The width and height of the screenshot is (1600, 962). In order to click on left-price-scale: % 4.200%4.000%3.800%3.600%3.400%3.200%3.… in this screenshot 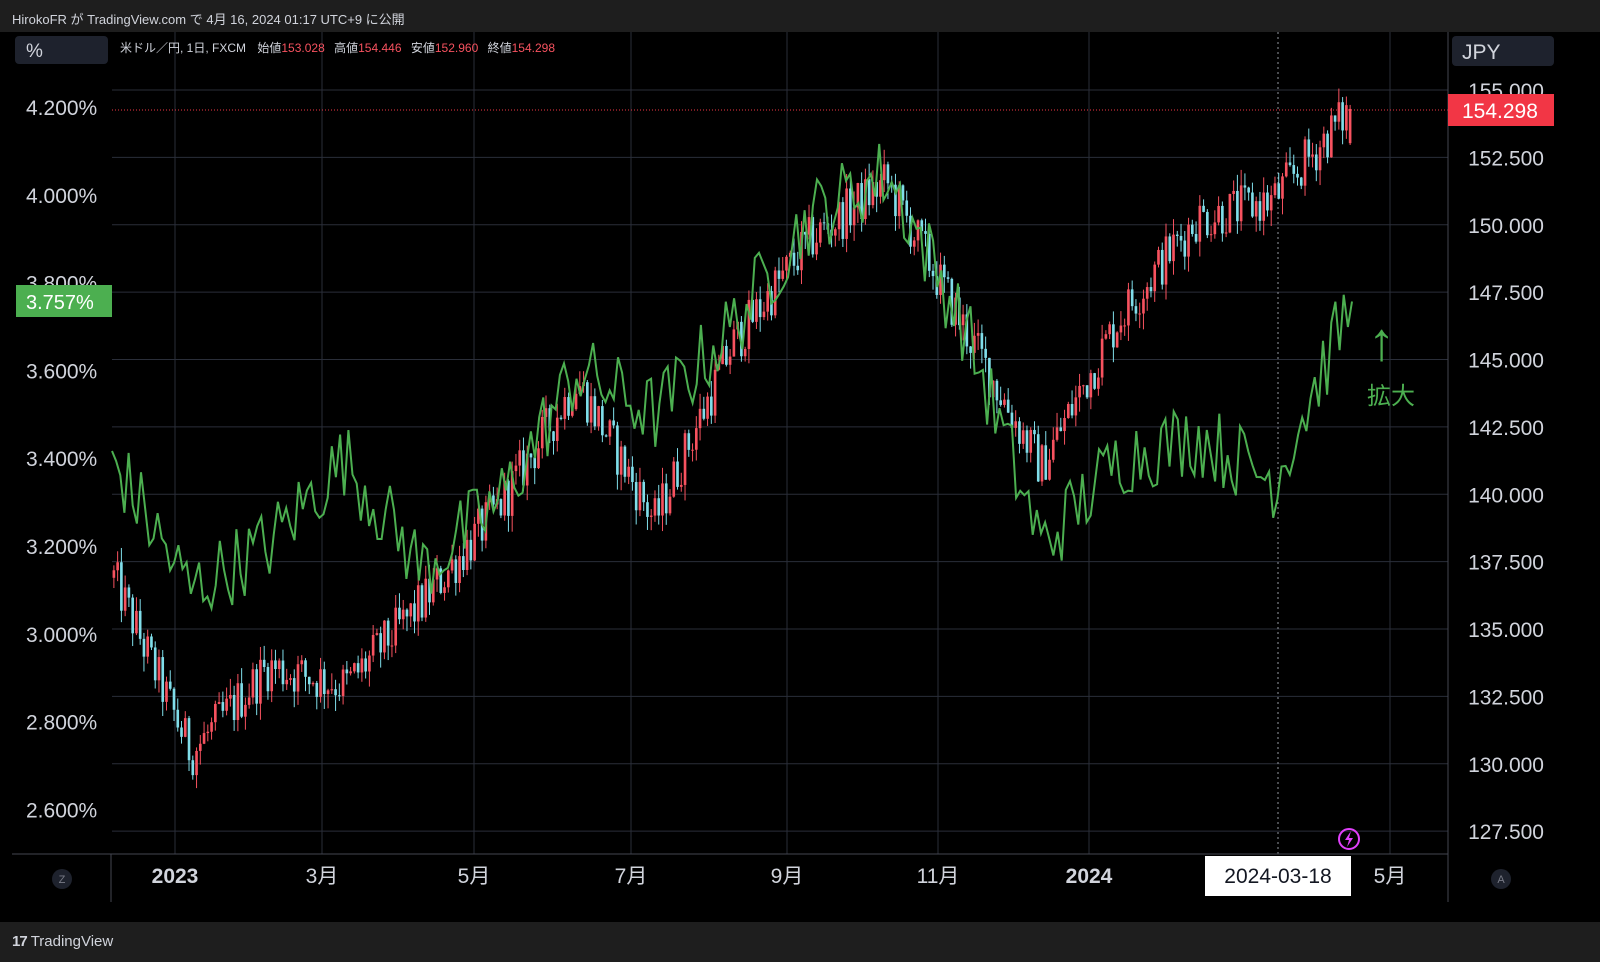, I will do `click(63, 429)`.